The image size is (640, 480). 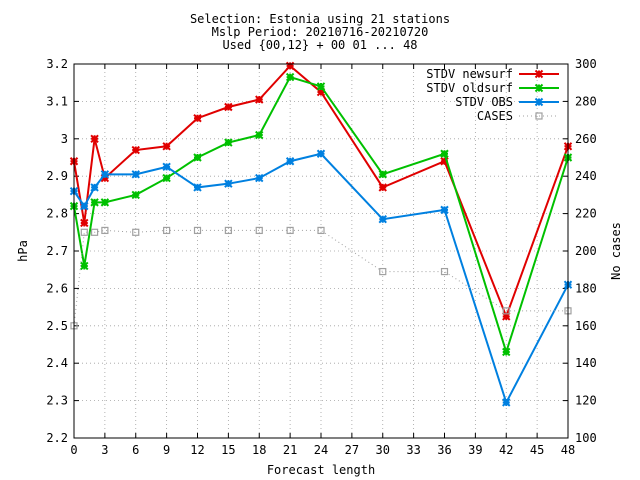 What do you see at coordinates (57, 438) in the screenshot?
I see `y-tick-label: 2.2` at bounding box center [57, 438].